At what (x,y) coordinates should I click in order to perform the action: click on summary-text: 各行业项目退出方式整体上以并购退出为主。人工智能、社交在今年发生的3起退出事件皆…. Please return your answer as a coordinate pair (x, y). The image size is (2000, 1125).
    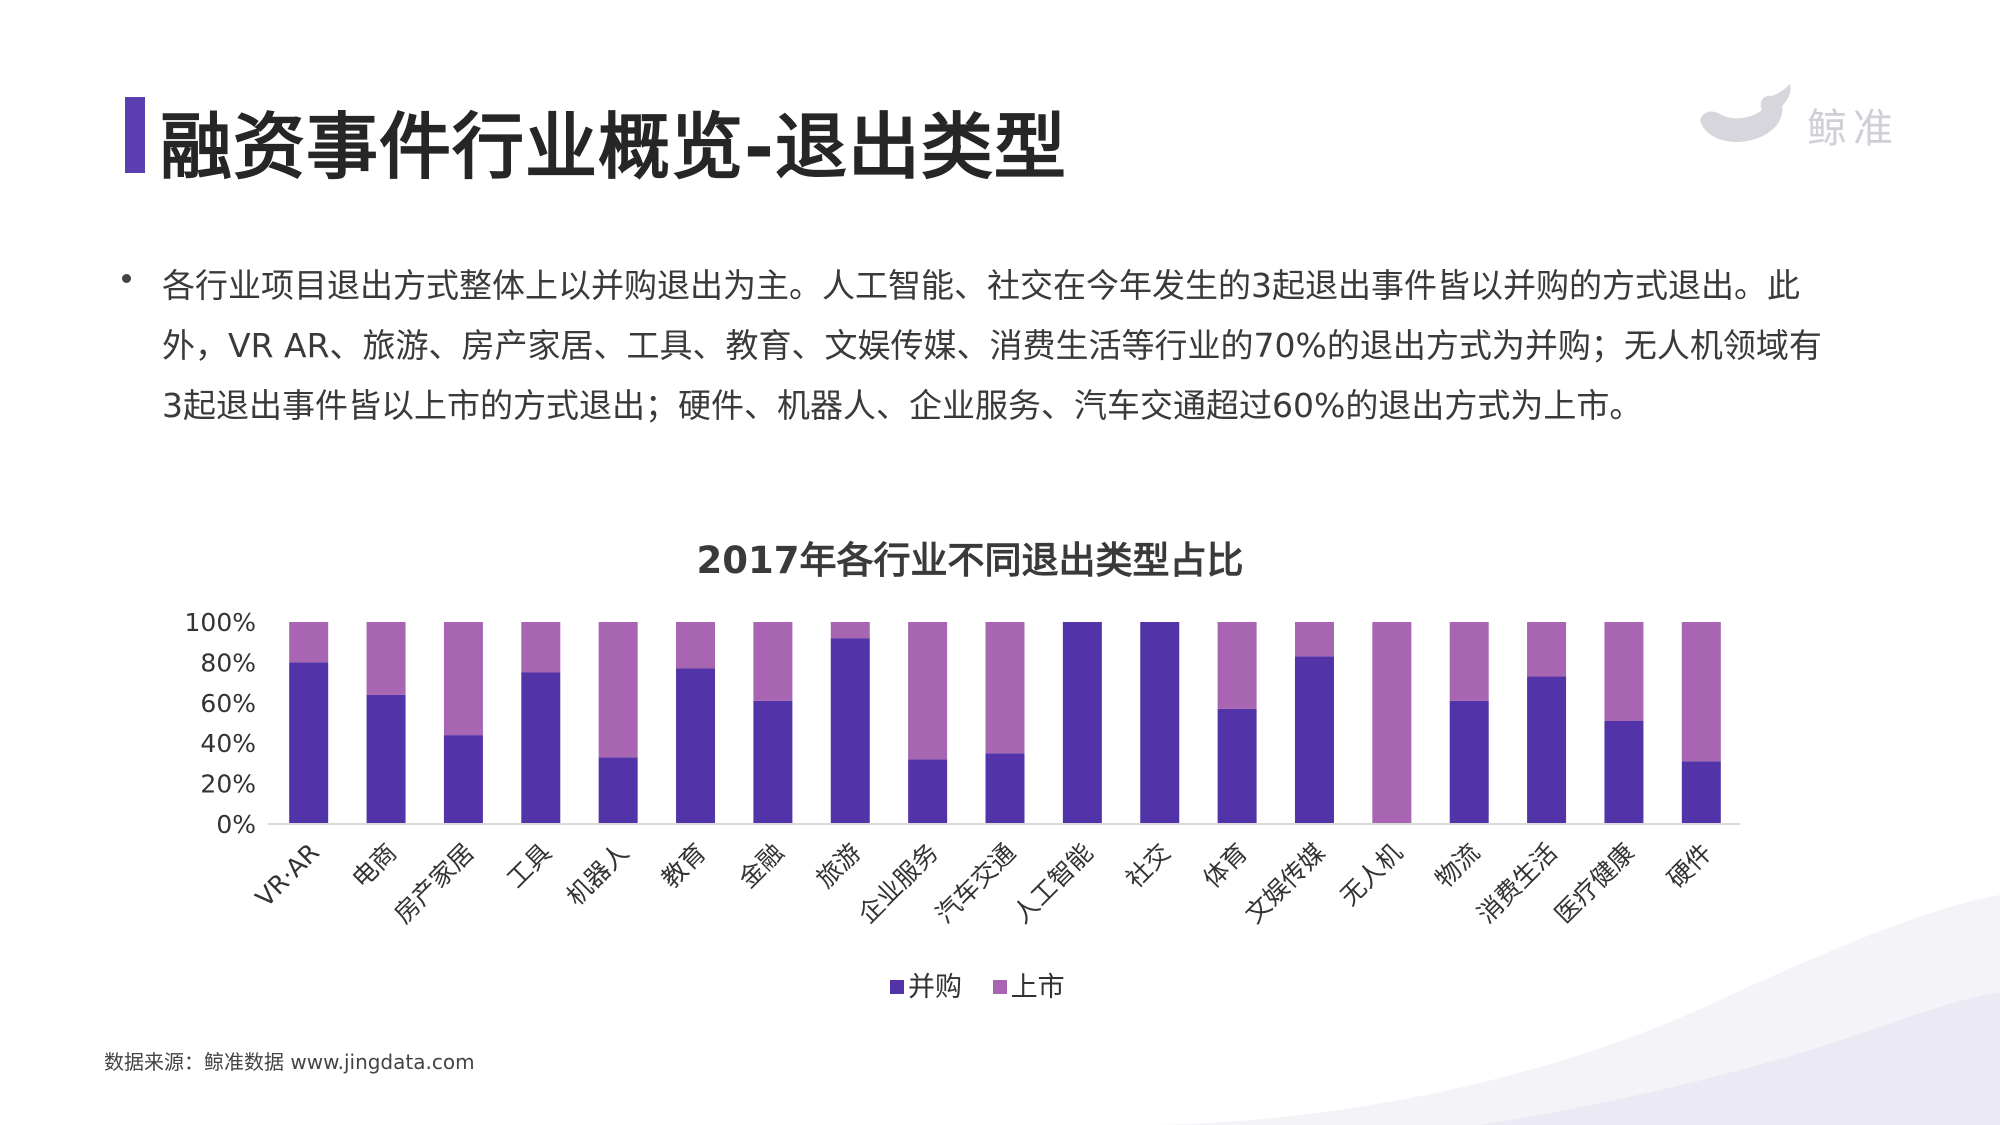
    Looking at the image, I should click on (992, 345).